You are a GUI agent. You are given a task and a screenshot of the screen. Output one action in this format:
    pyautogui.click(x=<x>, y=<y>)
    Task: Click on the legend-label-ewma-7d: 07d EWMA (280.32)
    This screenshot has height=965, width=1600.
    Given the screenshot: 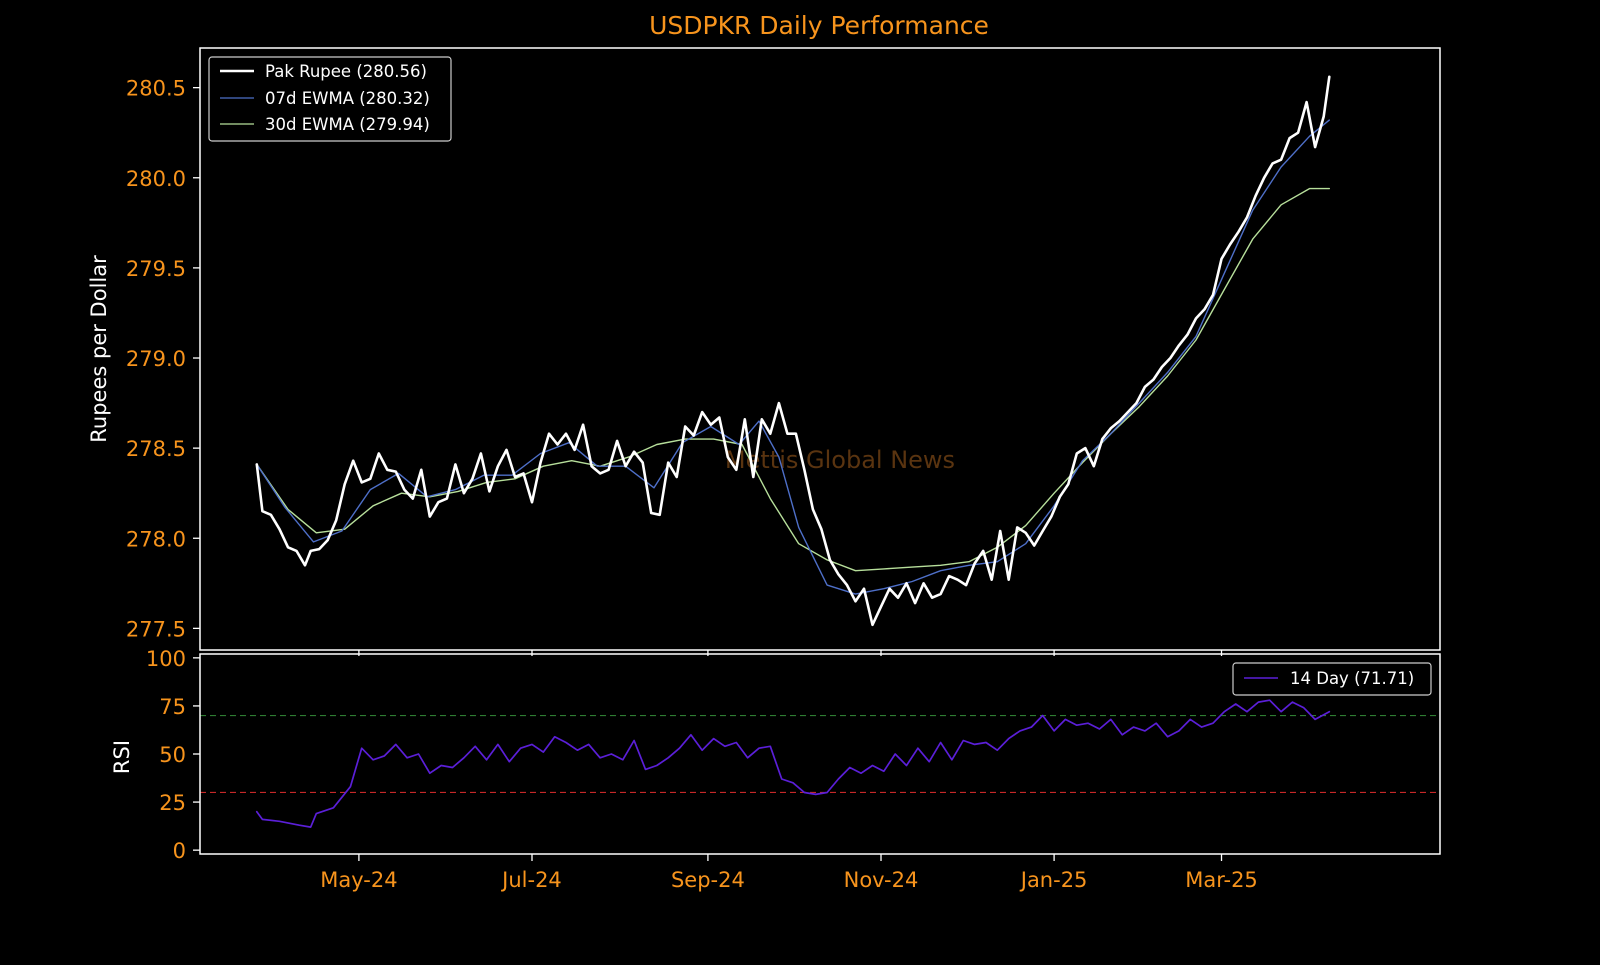 What is the action you would take?
    pyautogui.click(x=347, y=98)
    